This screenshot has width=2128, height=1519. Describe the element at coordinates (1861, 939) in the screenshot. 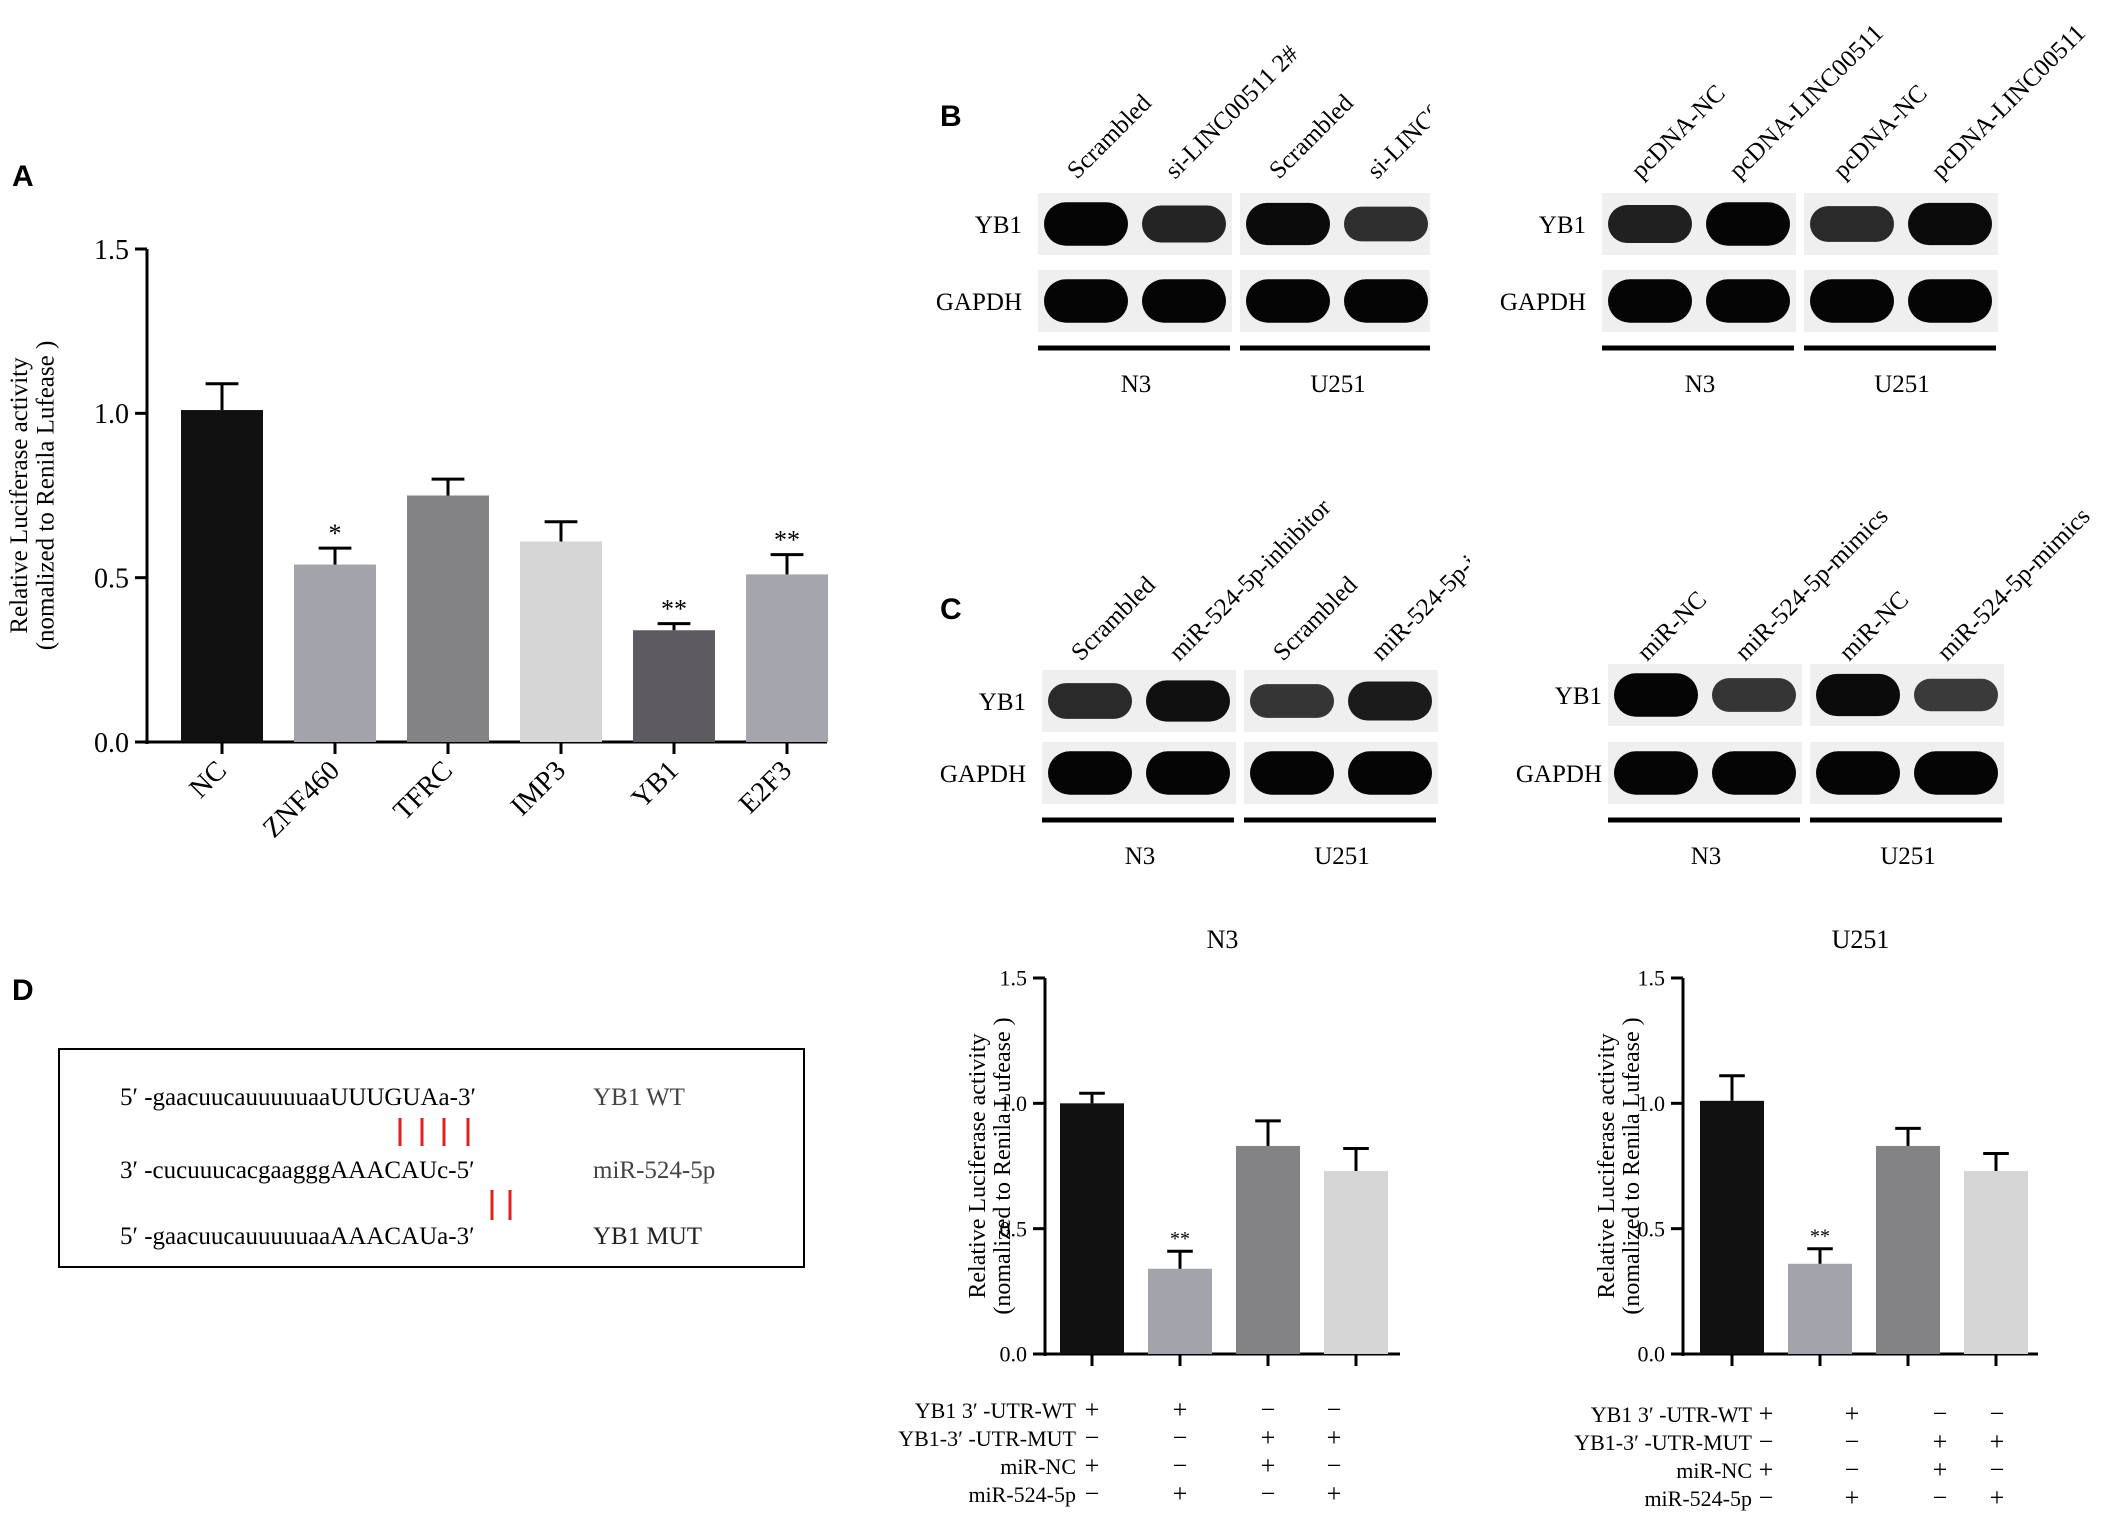

I see `chart-title: U251` at that location.